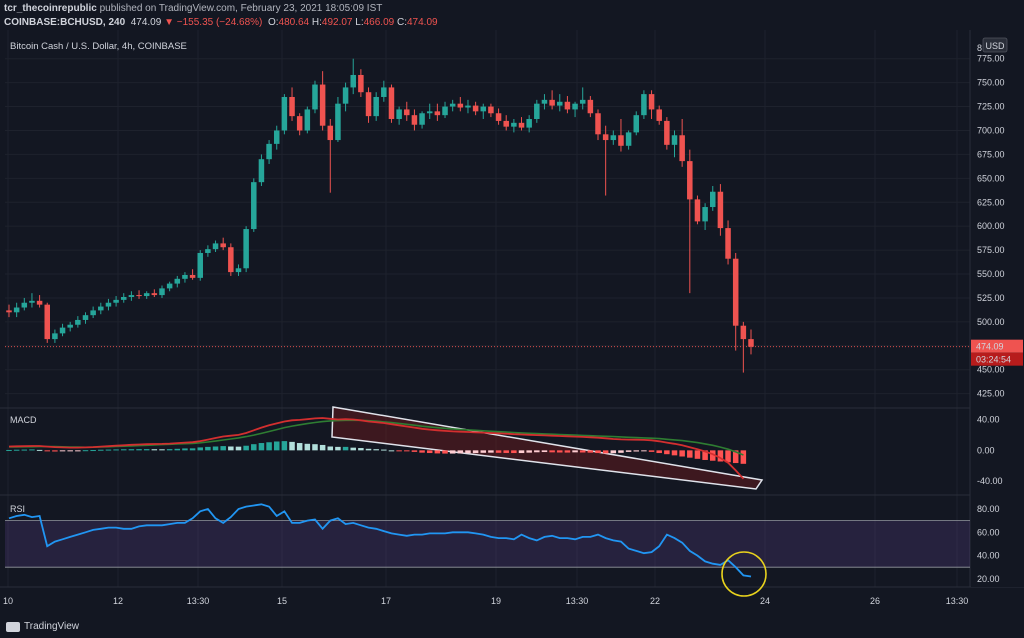 The height and width of the screenshot is (638, 1024). Describe the element at coordinates (294, 22) in the screenshot. I see `open-value: 480.64` at that location.